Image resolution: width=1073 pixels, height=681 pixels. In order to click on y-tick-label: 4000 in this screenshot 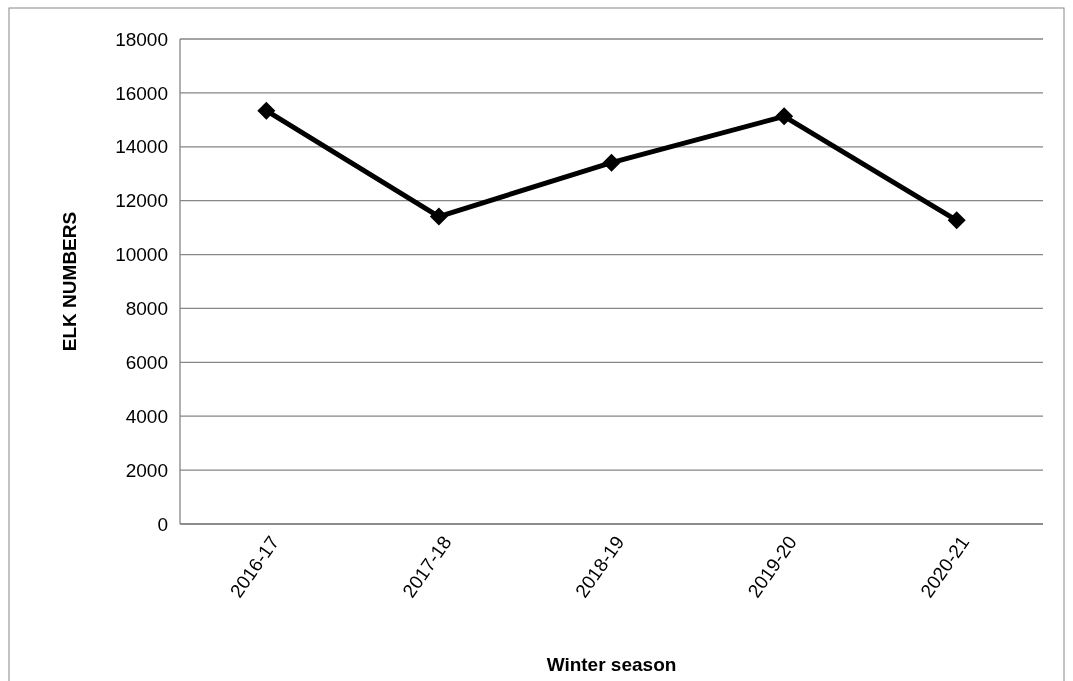, I will do `click(146, 416)`.